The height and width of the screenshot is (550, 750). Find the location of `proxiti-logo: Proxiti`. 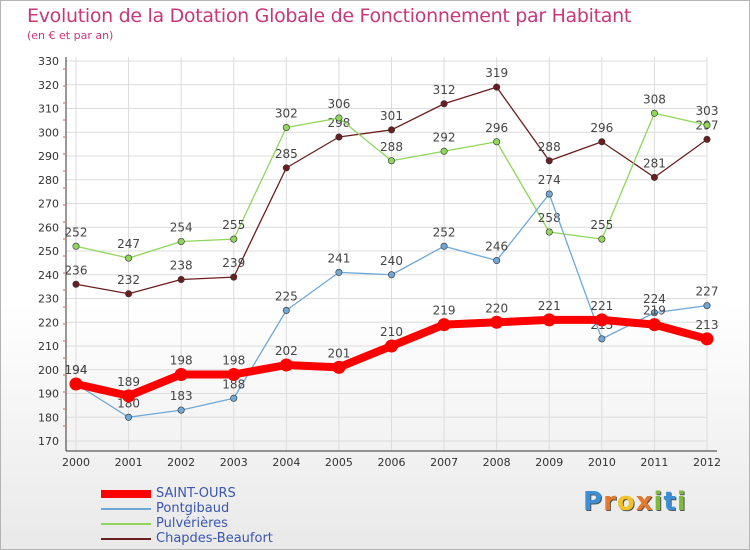

proxiti-logo: Proxiti is located at coordinates (635, 502).